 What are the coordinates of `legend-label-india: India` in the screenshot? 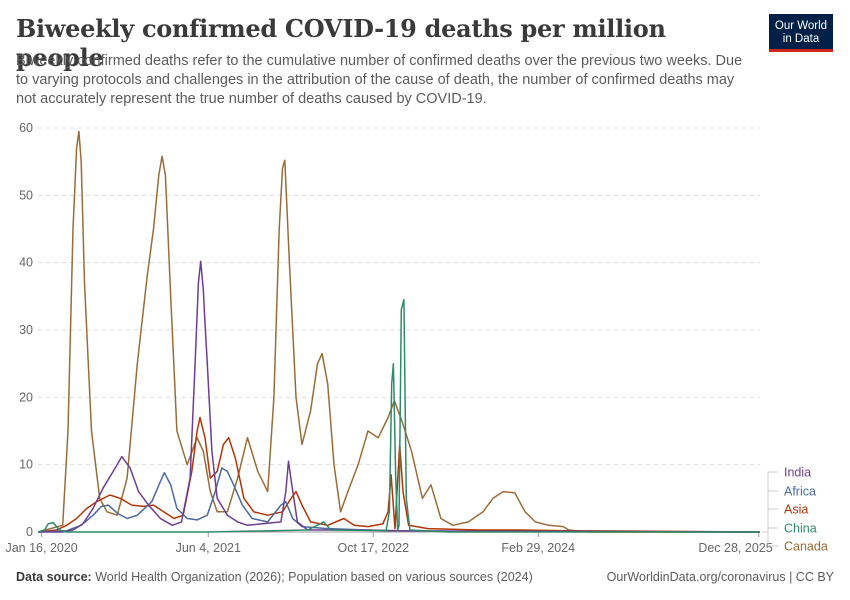 It's located at (797, 473).